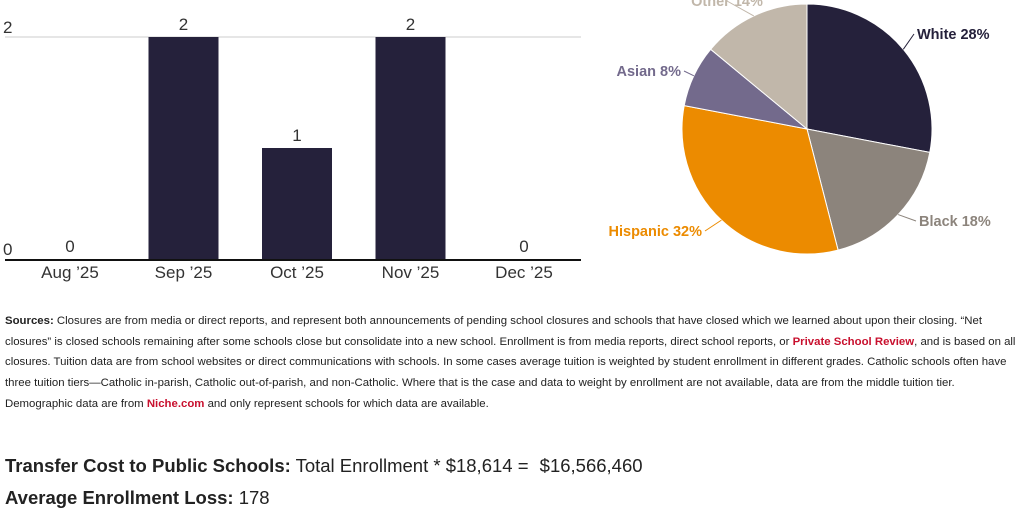 The image size is (1024, 512). What do you see at coordinates (953, 35) in the screenshot?
I see `pie-slice-label: White 28%` at bounding box center [953, 35].